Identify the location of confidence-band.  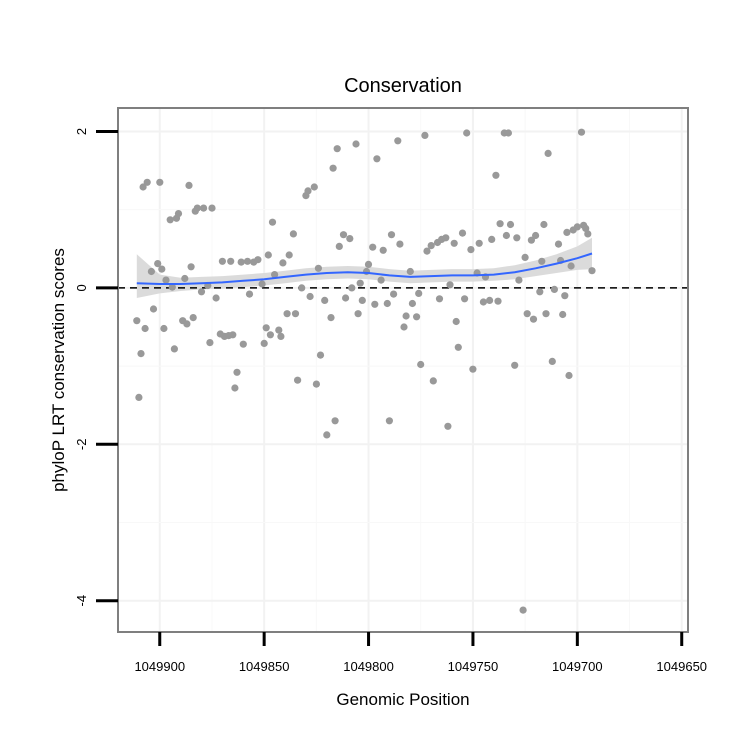
(364, 267).